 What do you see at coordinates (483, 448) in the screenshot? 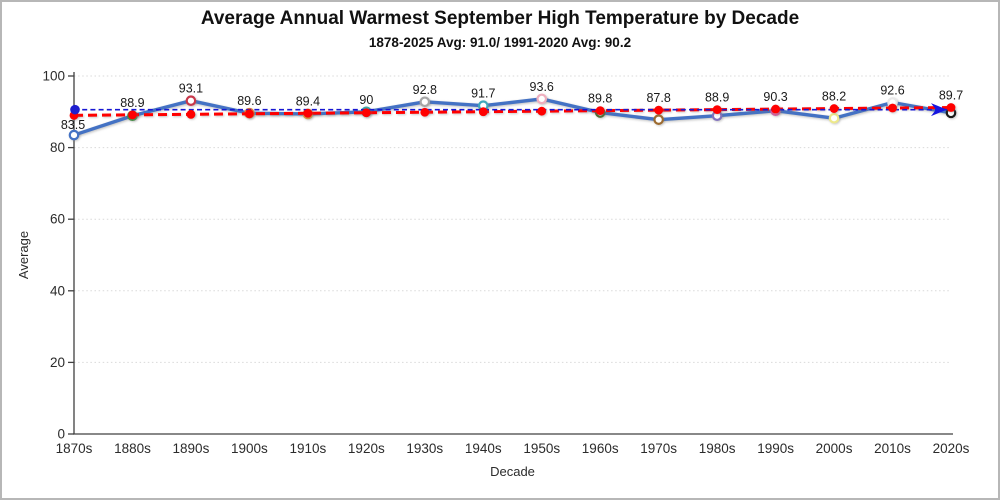
I see `x-tick-label: 1940s` at bounding box center [483, 448].